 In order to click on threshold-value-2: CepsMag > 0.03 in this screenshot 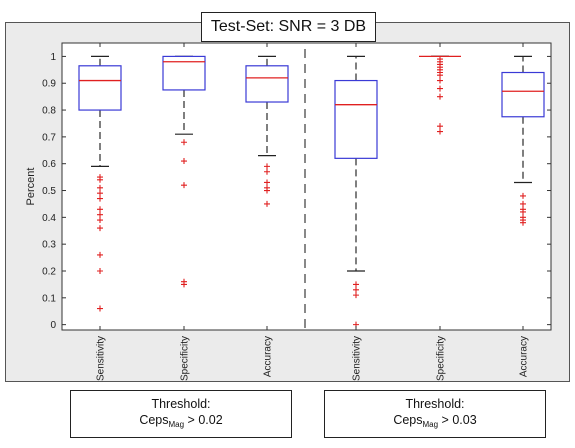, I will do `click(435, 420)`.